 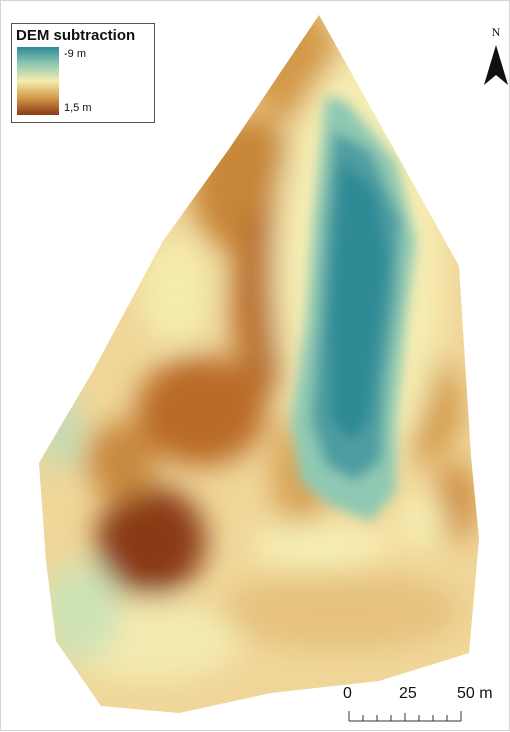 What do you see at coordinates (496, 65) in the screenshot?
I see `north-arrow-icon` at bounding box center [496, 65].